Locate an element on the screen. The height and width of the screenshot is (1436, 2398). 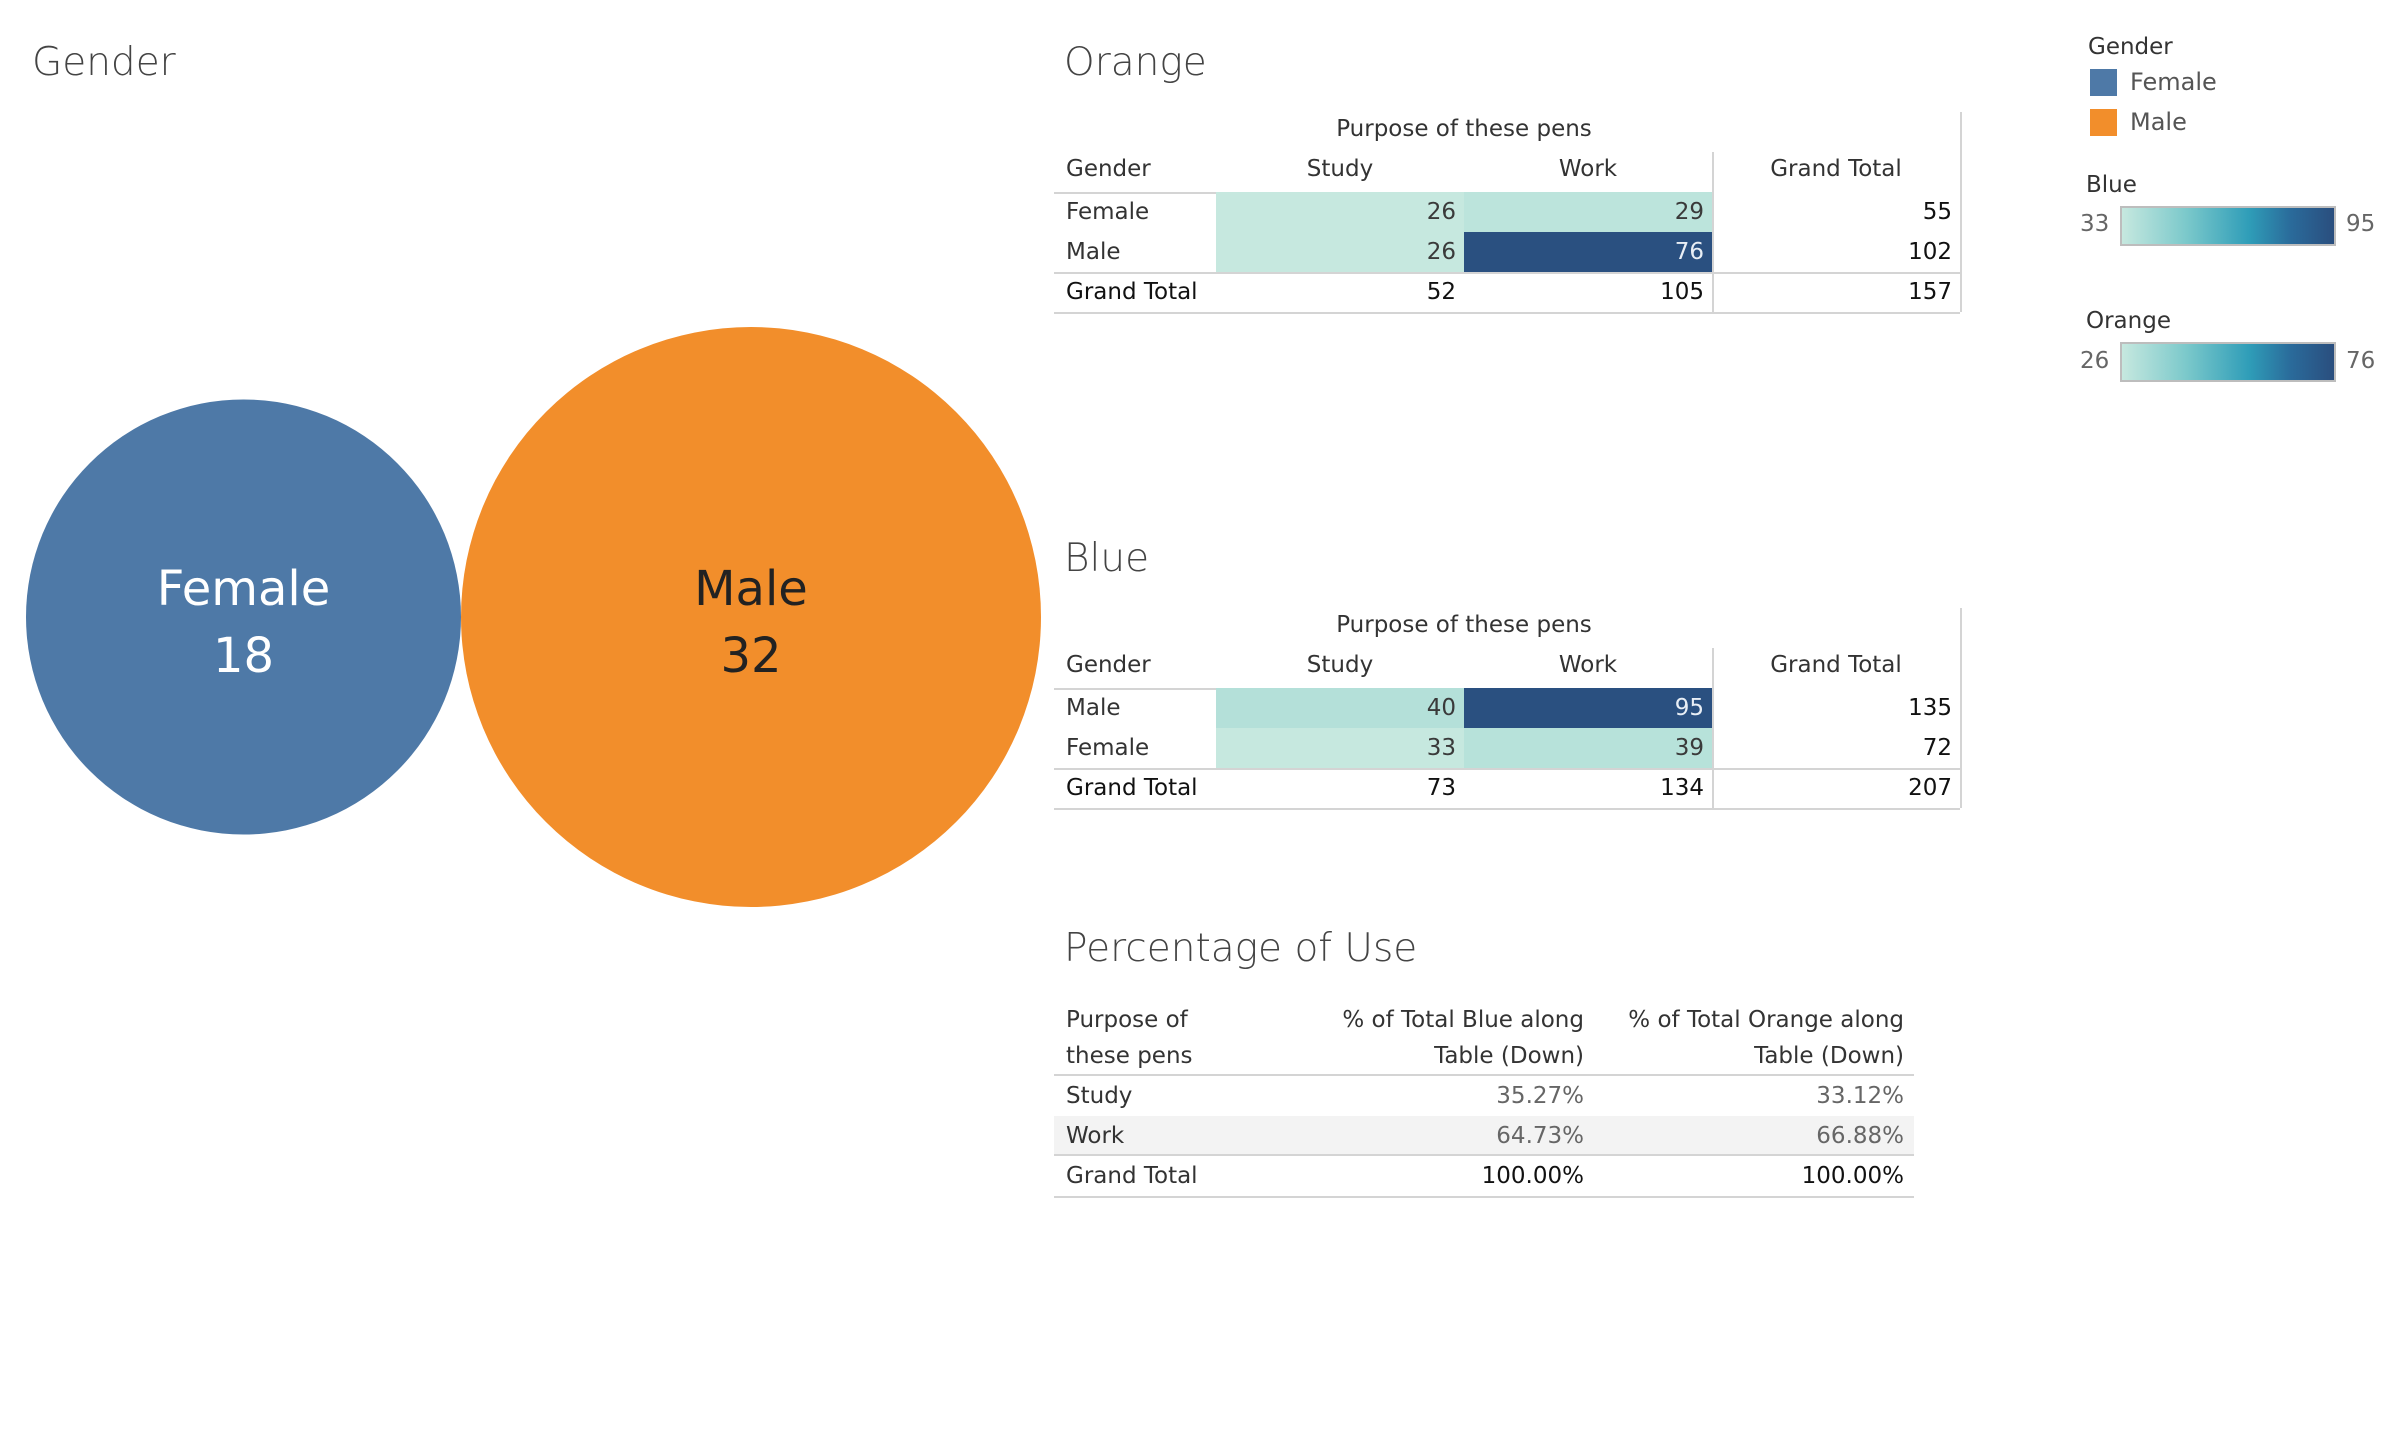
pct-header-line: Purpose of is located at coordinates (1127, 1020).